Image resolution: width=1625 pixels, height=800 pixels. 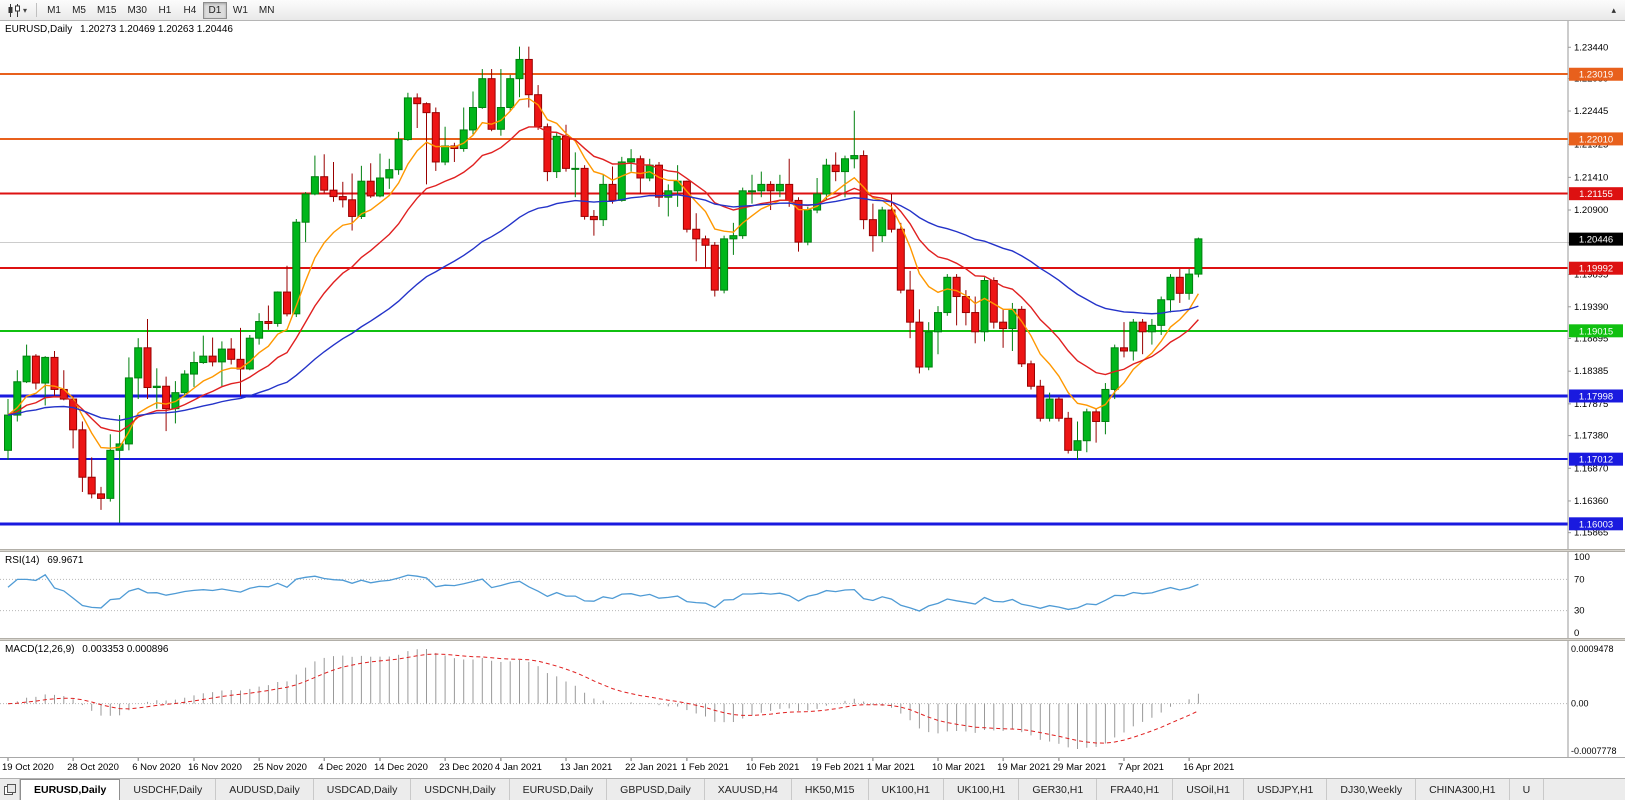 I want to click on macd-axis-label: 0.00, so click(x=1580, y=704).